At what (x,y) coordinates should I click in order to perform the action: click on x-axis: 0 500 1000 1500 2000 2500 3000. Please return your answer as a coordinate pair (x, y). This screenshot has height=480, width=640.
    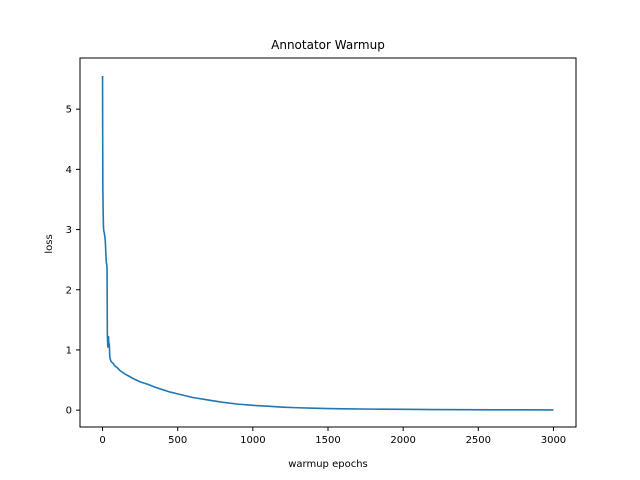
    Looking at the image, I should click on (332, 436).